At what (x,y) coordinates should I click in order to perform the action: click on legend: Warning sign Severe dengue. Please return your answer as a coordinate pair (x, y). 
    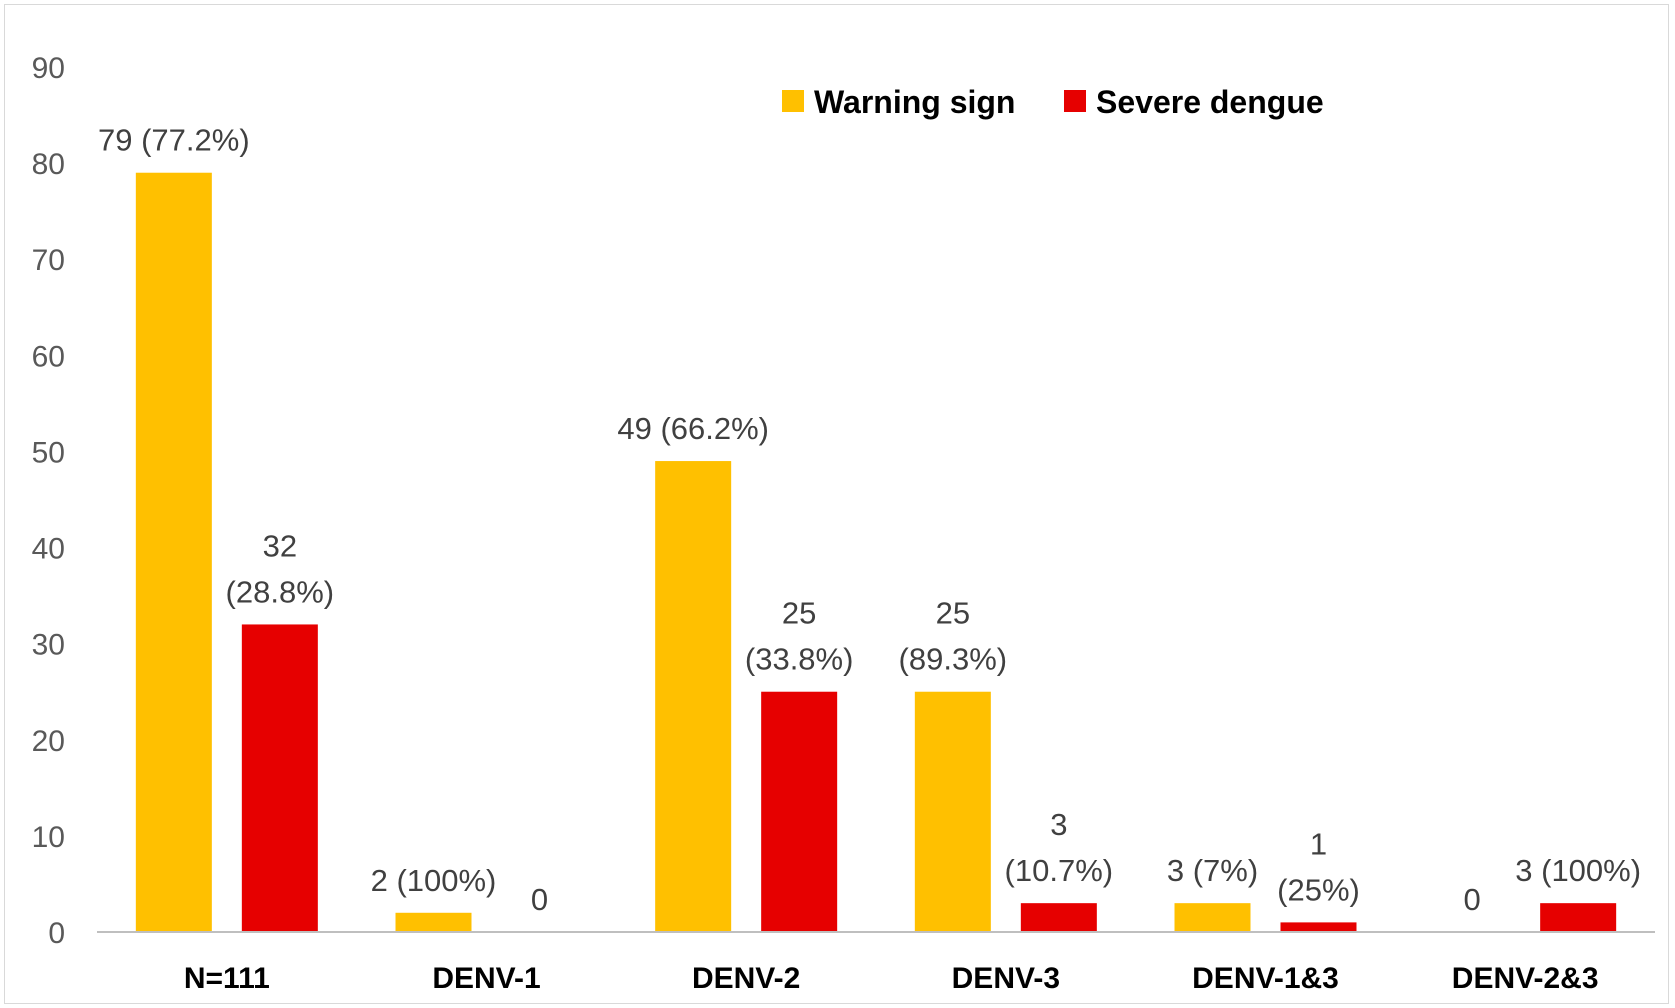
    Looking at the image, I should click on (1053, 102).